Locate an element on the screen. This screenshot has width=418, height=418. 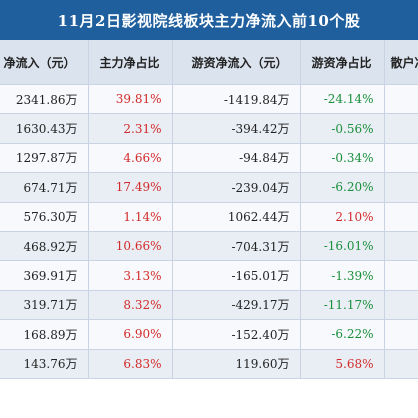
main-pct-cell: 1.14% is located at coordinates (130, 217).